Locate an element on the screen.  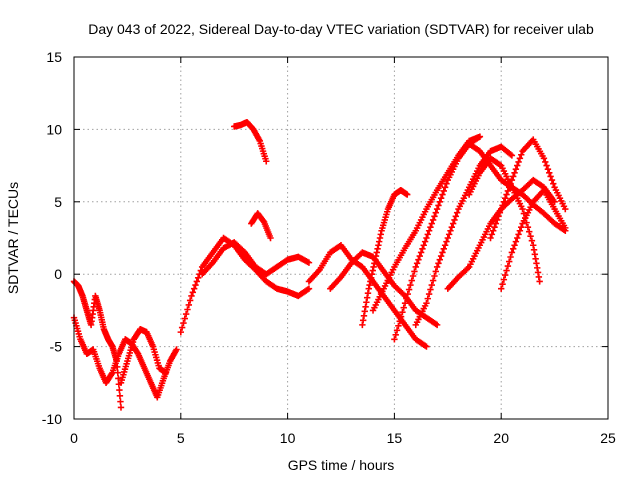
series-trace-q is located at coordinates (501, 234).